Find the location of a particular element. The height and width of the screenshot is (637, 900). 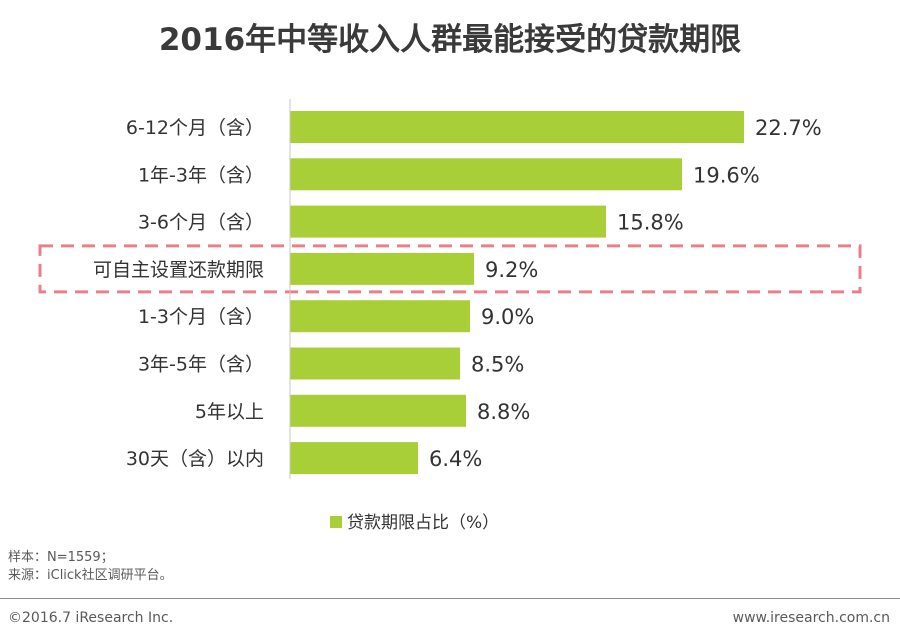

category-label: 6-12个月（含） is located at coordinates (195, 128).